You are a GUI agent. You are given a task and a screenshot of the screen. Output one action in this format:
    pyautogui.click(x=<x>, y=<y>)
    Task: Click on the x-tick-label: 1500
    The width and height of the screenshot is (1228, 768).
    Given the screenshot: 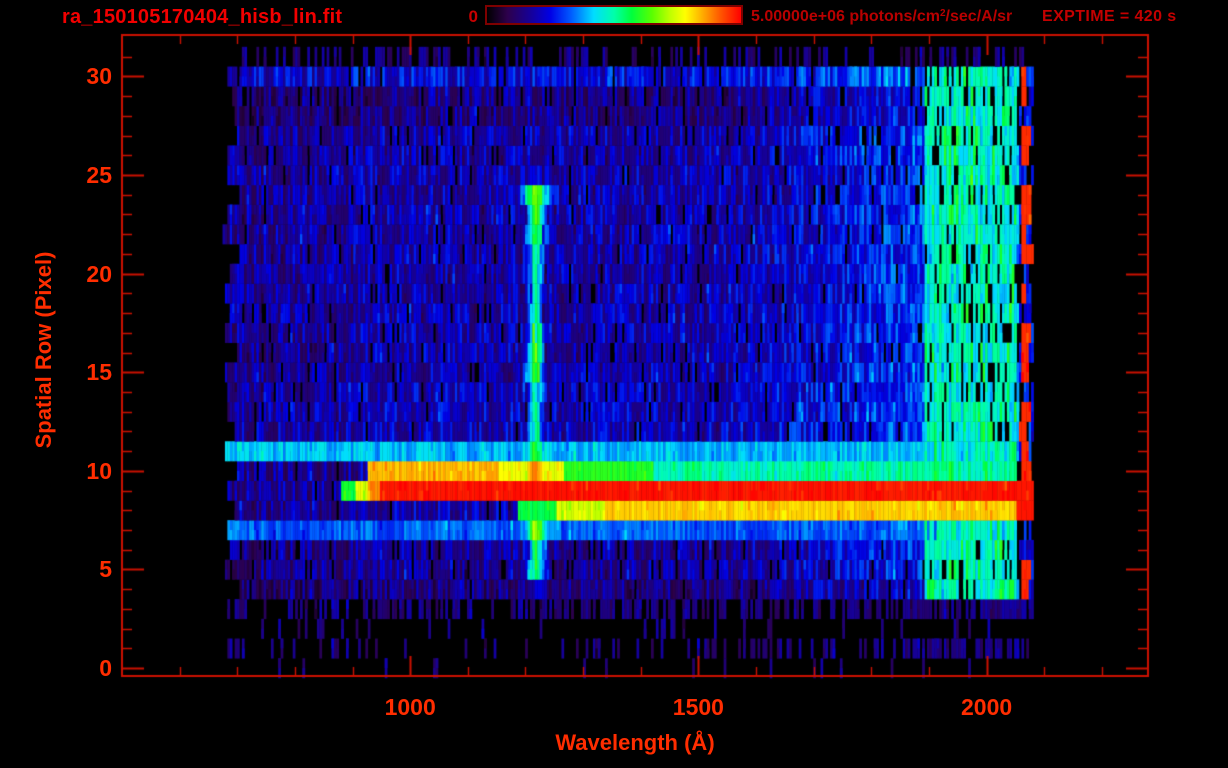 What is the action you would take?
    pyautogui.click(x=698, y=707)
    